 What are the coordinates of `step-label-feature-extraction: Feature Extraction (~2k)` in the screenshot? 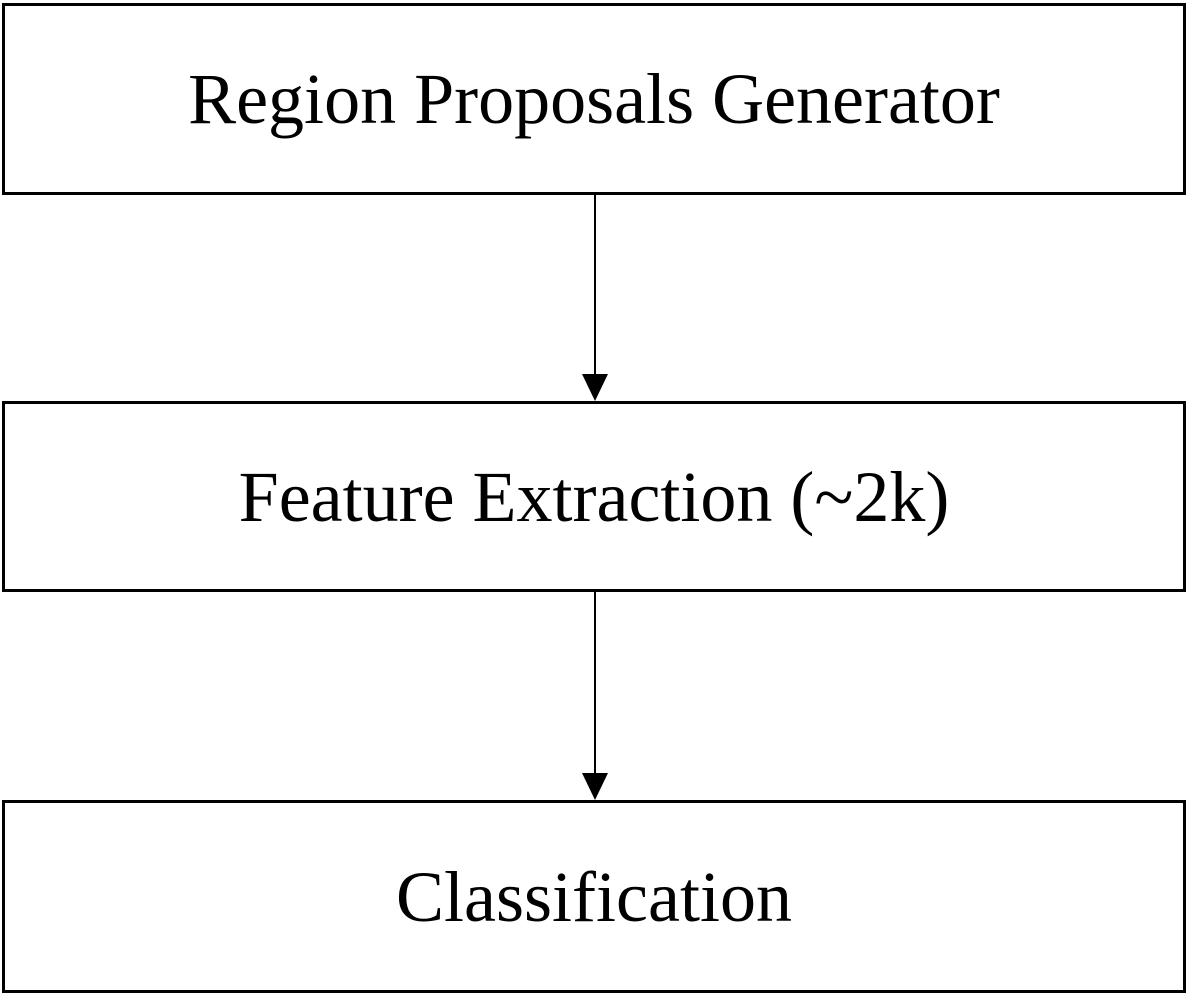 It's located at (594, 496).